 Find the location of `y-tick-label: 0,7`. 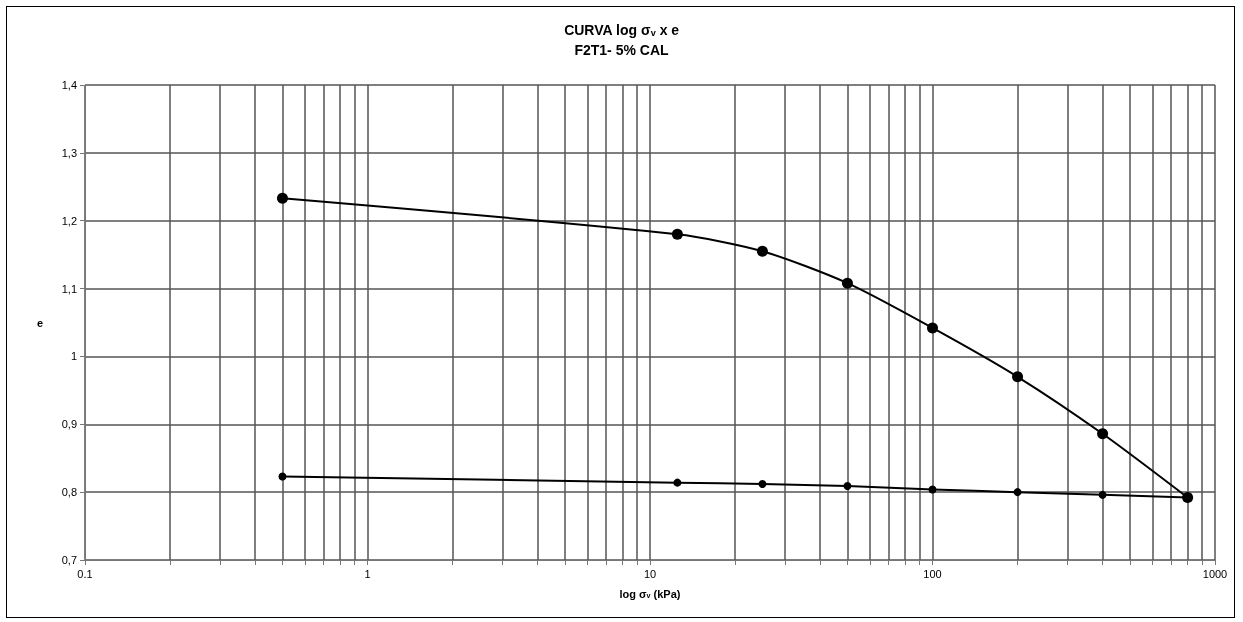

y-tick-label: 0,7 is located at coordinates (69, 560).